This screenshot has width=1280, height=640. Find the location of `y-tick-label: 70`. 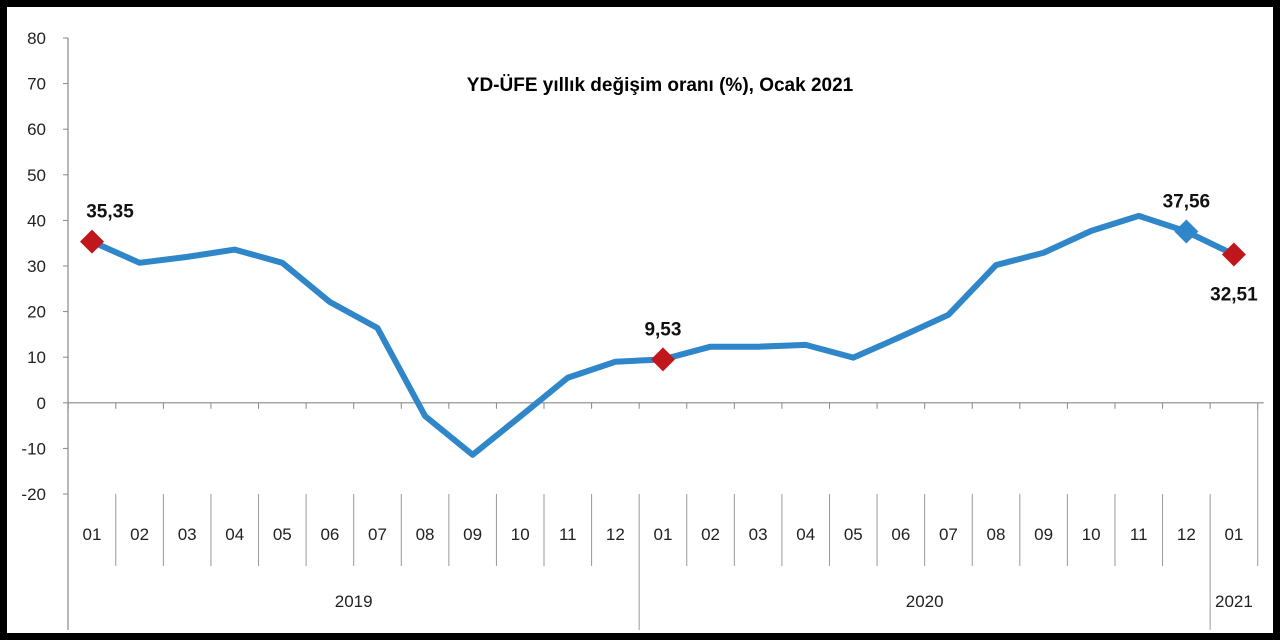

y-tick-label: 70 is located at coordinates (36, 84).